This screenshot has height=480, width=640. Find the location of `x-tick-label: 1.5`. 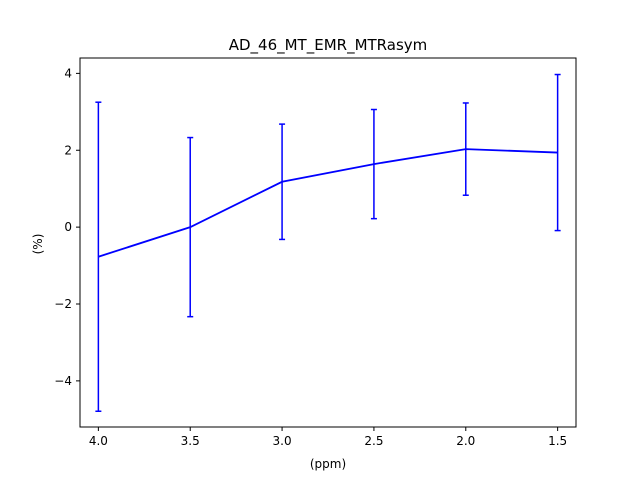

x-tick-label: 1.5 is located at coordinates (557, 441).